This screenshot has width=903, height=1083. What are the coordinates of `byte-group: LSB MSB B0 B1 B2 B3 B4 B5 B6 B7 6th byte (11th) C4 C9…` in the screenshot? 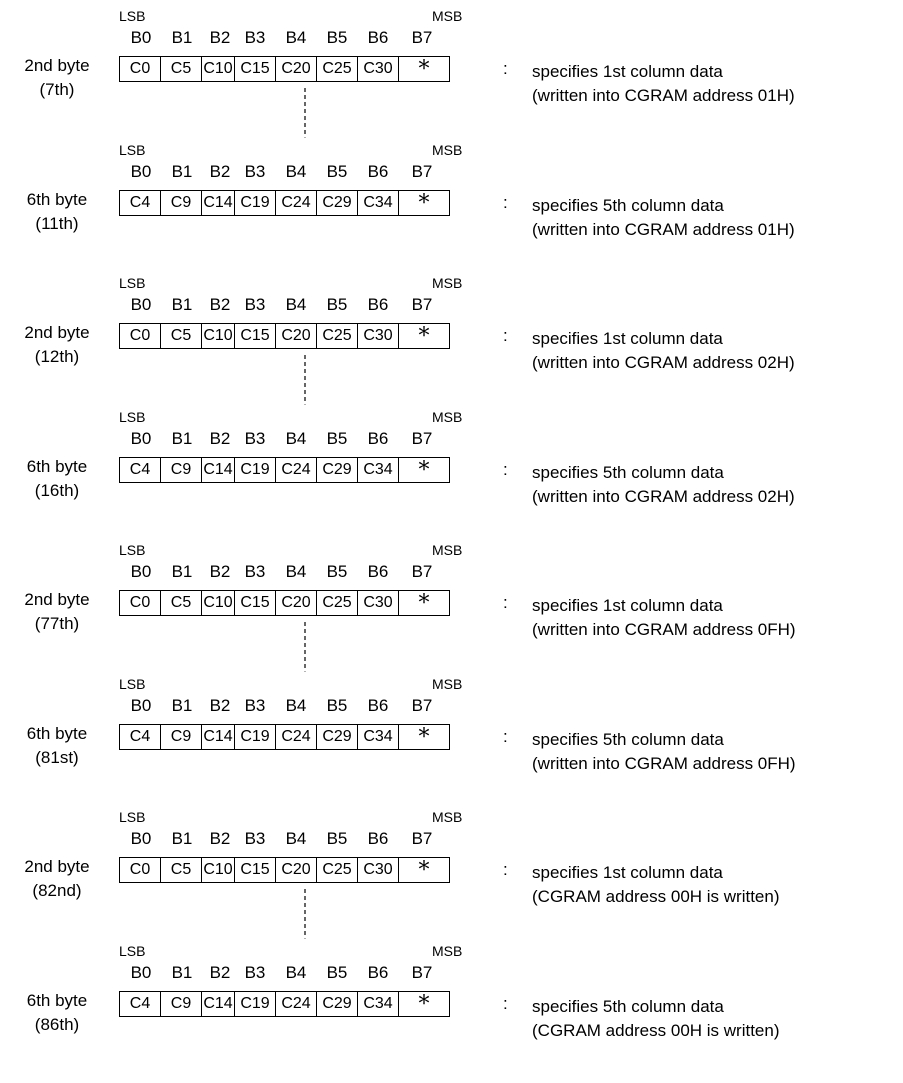 It's located at (451, 212).